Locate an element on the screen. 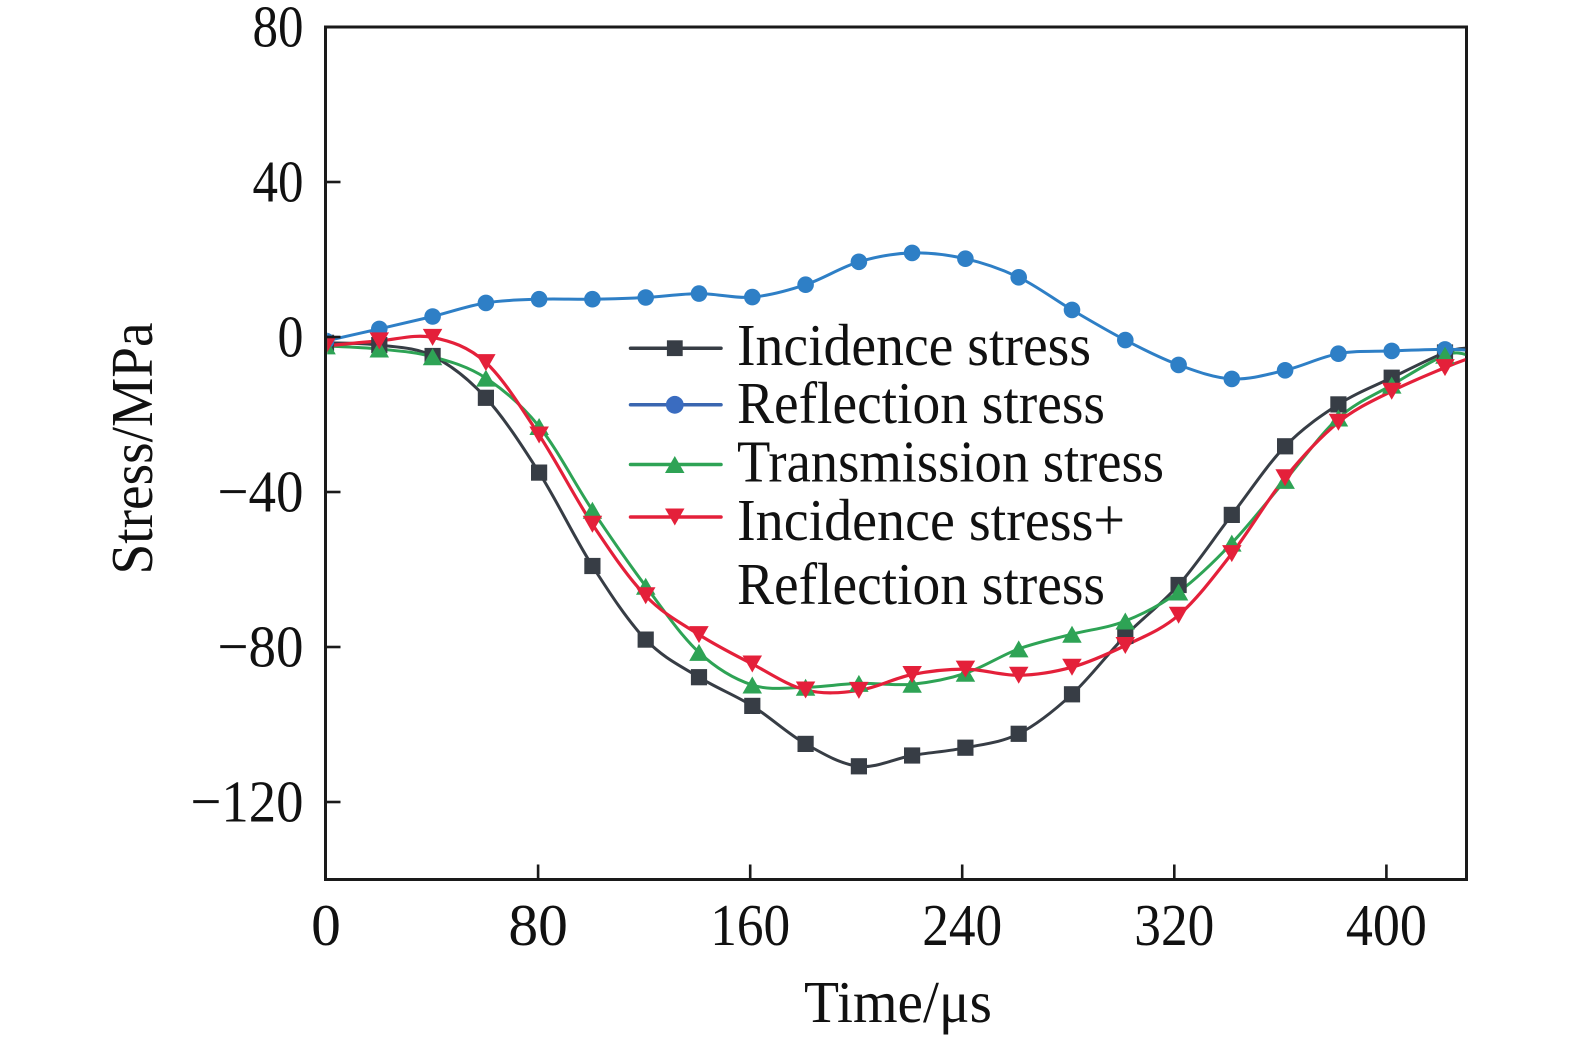  svg-text: 240 is located at coordinates (962, 925).